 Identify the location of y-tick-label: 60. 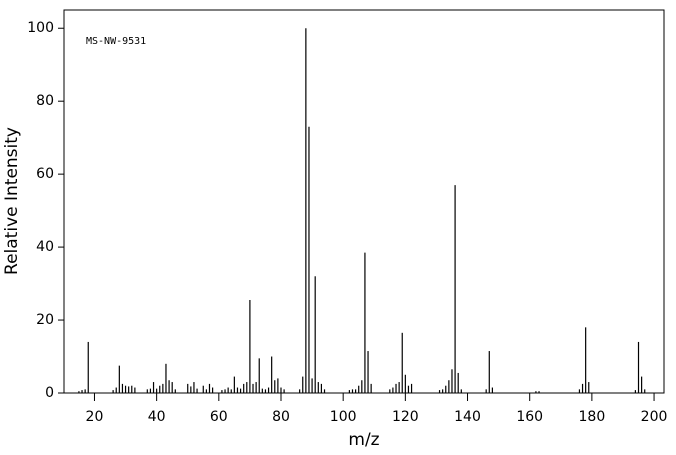
(45, 174).